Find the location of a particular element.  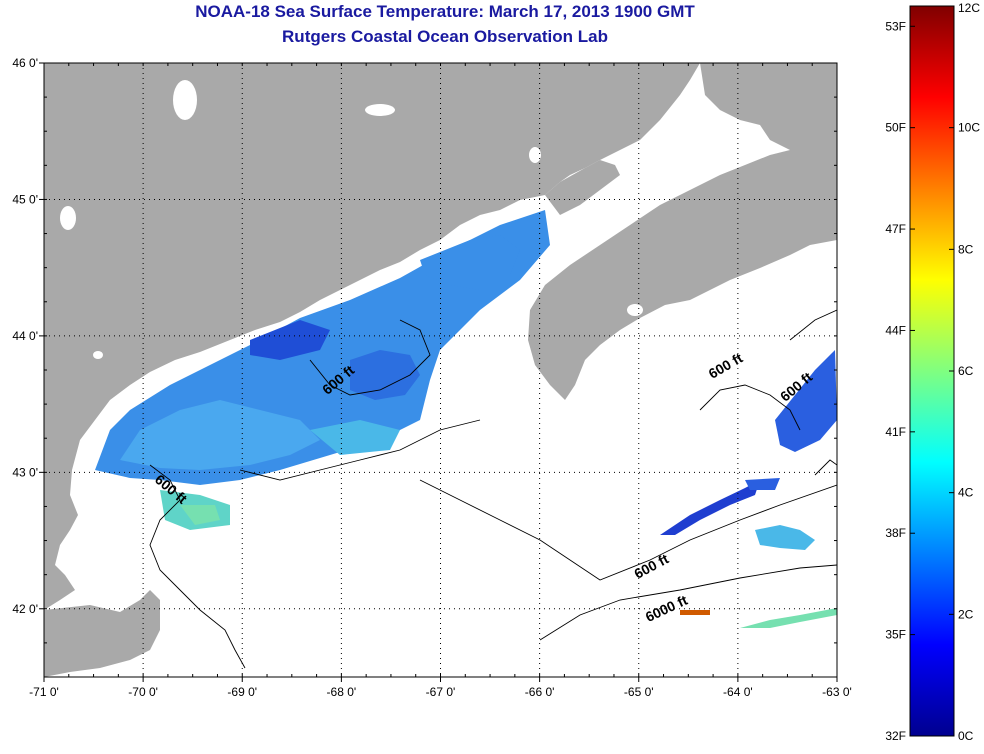

land-northeast is located at coordinates (768, 106).